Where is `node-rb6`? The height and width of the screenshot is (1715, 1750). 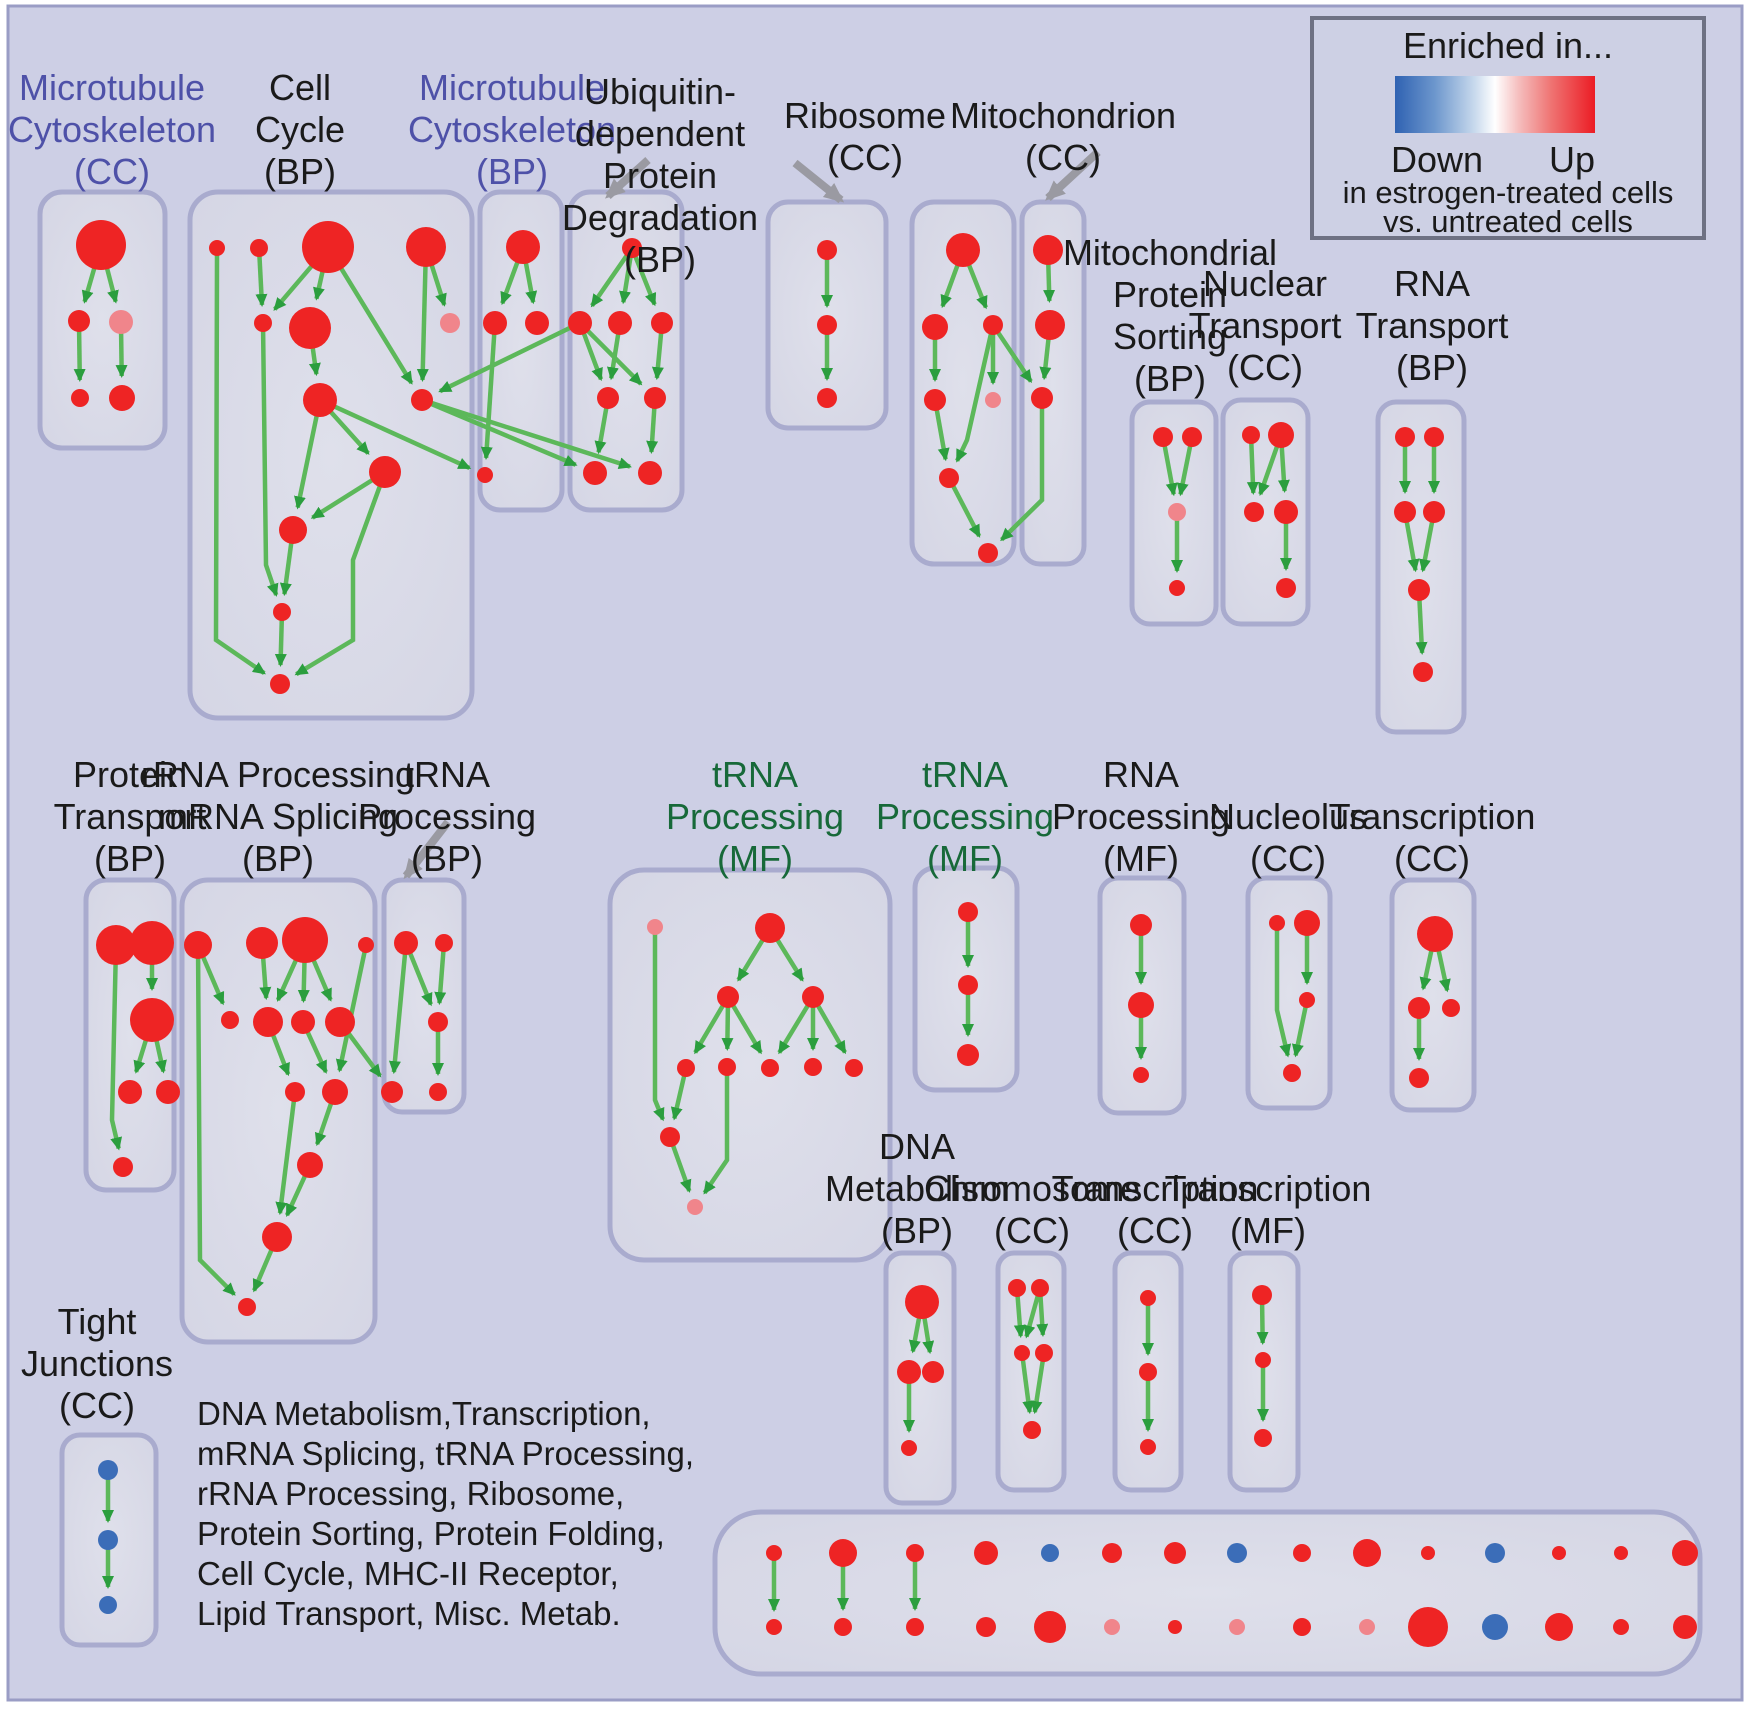 node-rb6 is located at coordinates (949, 478).